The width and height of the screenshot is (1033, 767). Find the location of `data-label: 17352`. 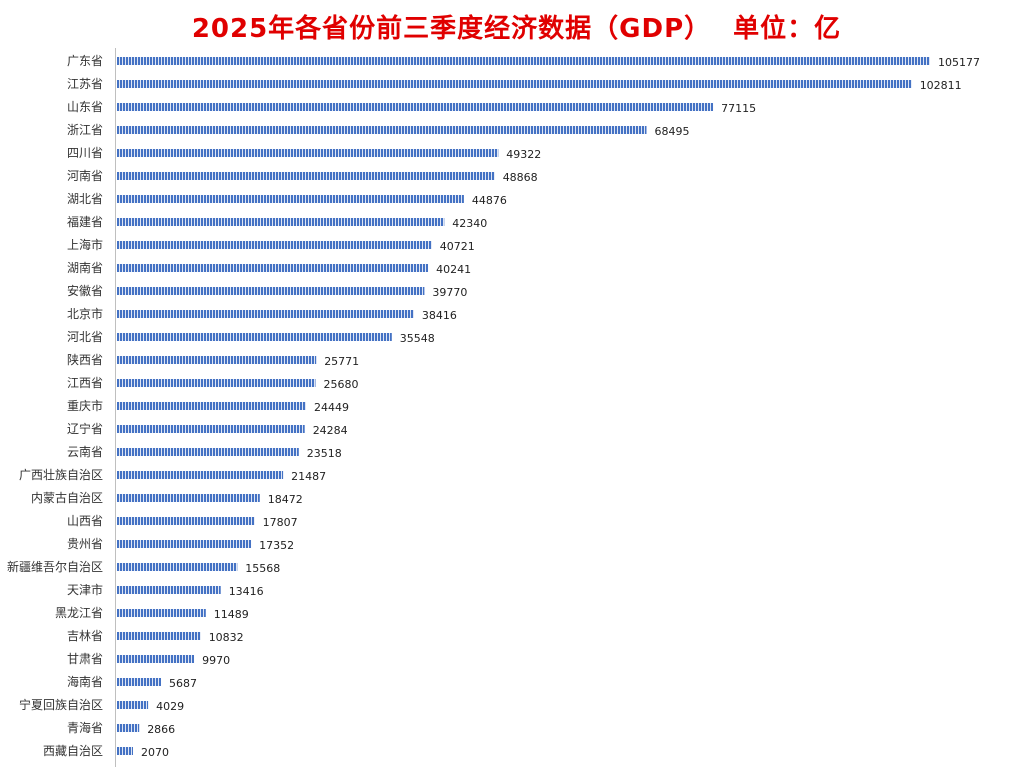

data-label: 17352 is located at coordinates (276, 545).